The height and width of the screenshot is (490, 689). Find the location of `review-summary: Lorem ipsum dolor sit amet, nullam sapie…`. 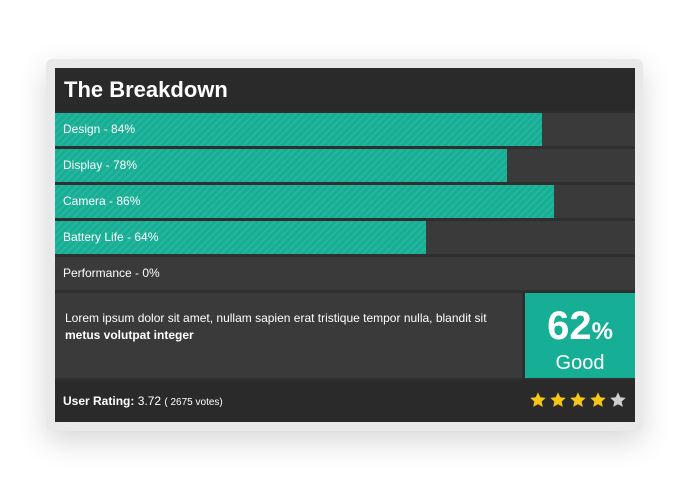

review-summary: Lorem ipsum dolor sit amet, nullam sapie… is located at coordinates (288, 335).